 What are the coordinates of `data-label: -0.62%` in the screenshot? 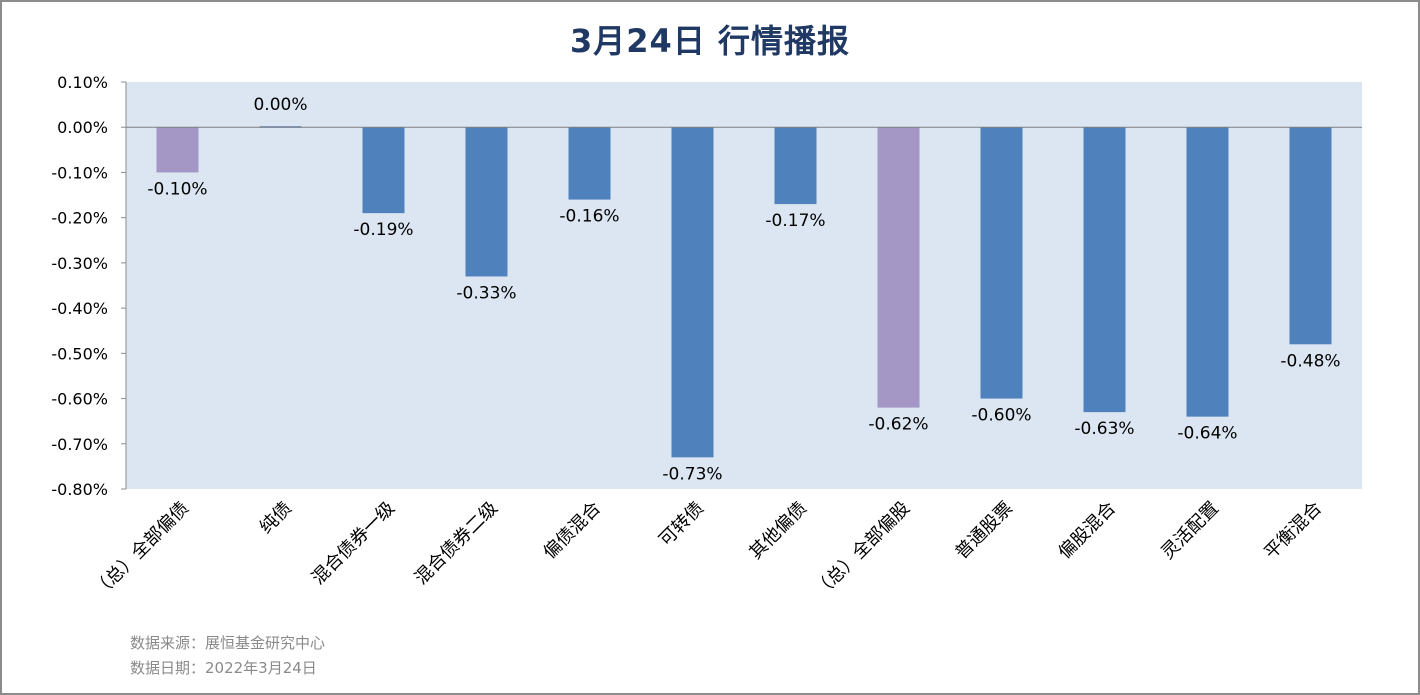 It's located at (898, 425).